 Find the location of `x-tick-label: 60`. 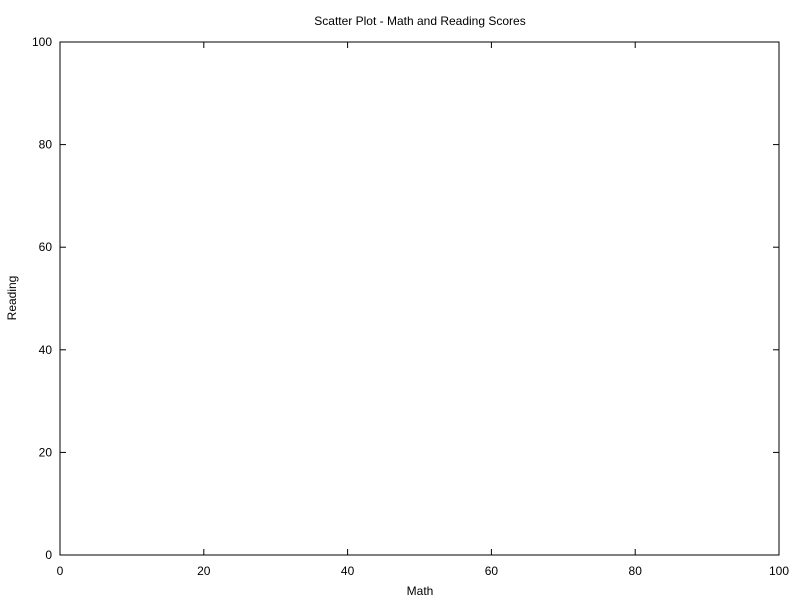

x-tick-label: 60 is located at coordinates (492, 571).